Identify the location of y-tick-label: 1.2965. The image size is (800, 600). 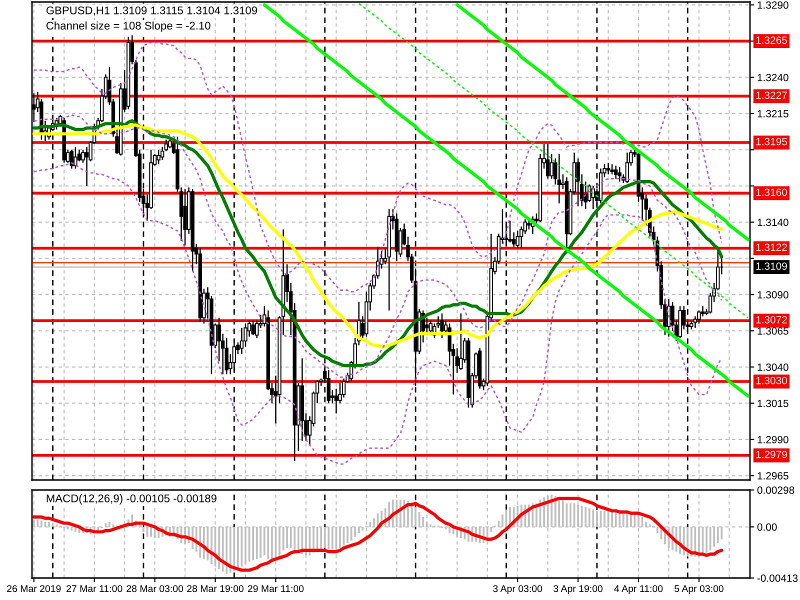
(773, 476).